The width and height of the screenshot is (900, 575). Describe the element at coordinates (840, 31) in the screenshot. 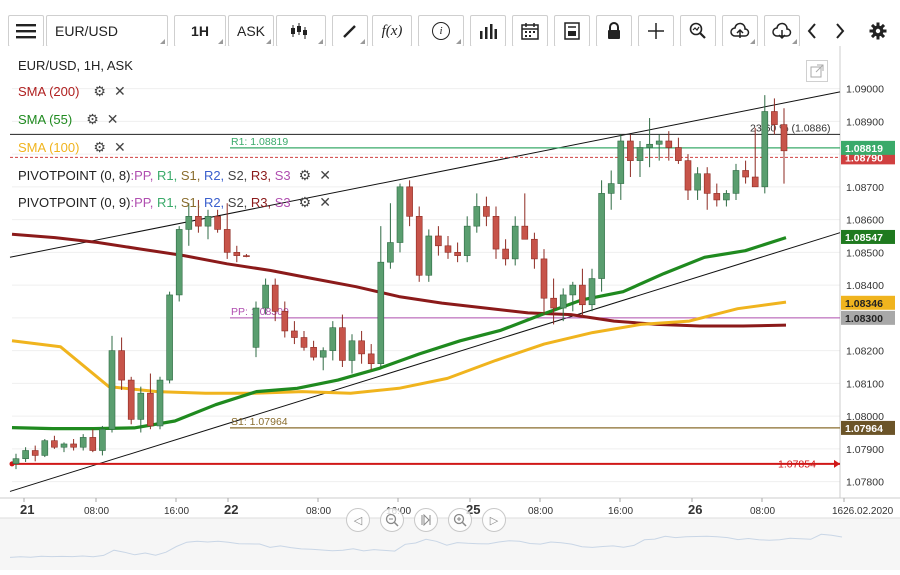

I see `scroll-right-button` at that location.